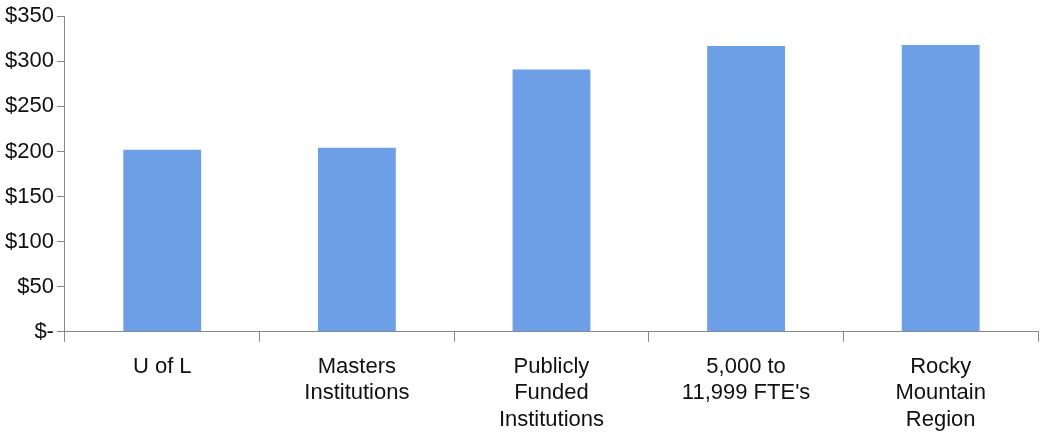  Describe the element at coordinates (551, 392) in the screenshot. I see `x-tick-label: Publicly Funded Institutions` at that location.